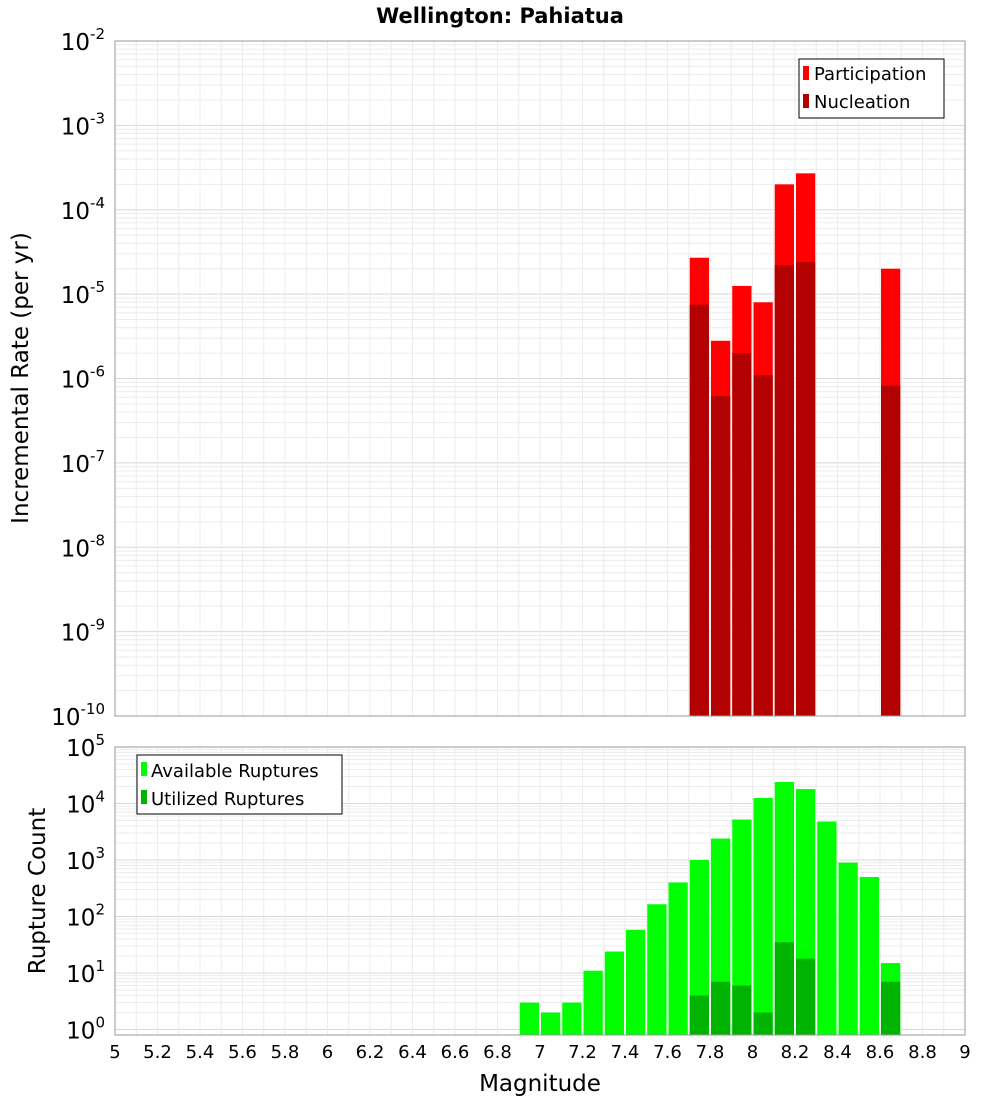  What do you see at coordinates (83, 209) in the screenshot?
I see `top-y-tick-label: 10⁻⁴` at bounding box center [83, 209].